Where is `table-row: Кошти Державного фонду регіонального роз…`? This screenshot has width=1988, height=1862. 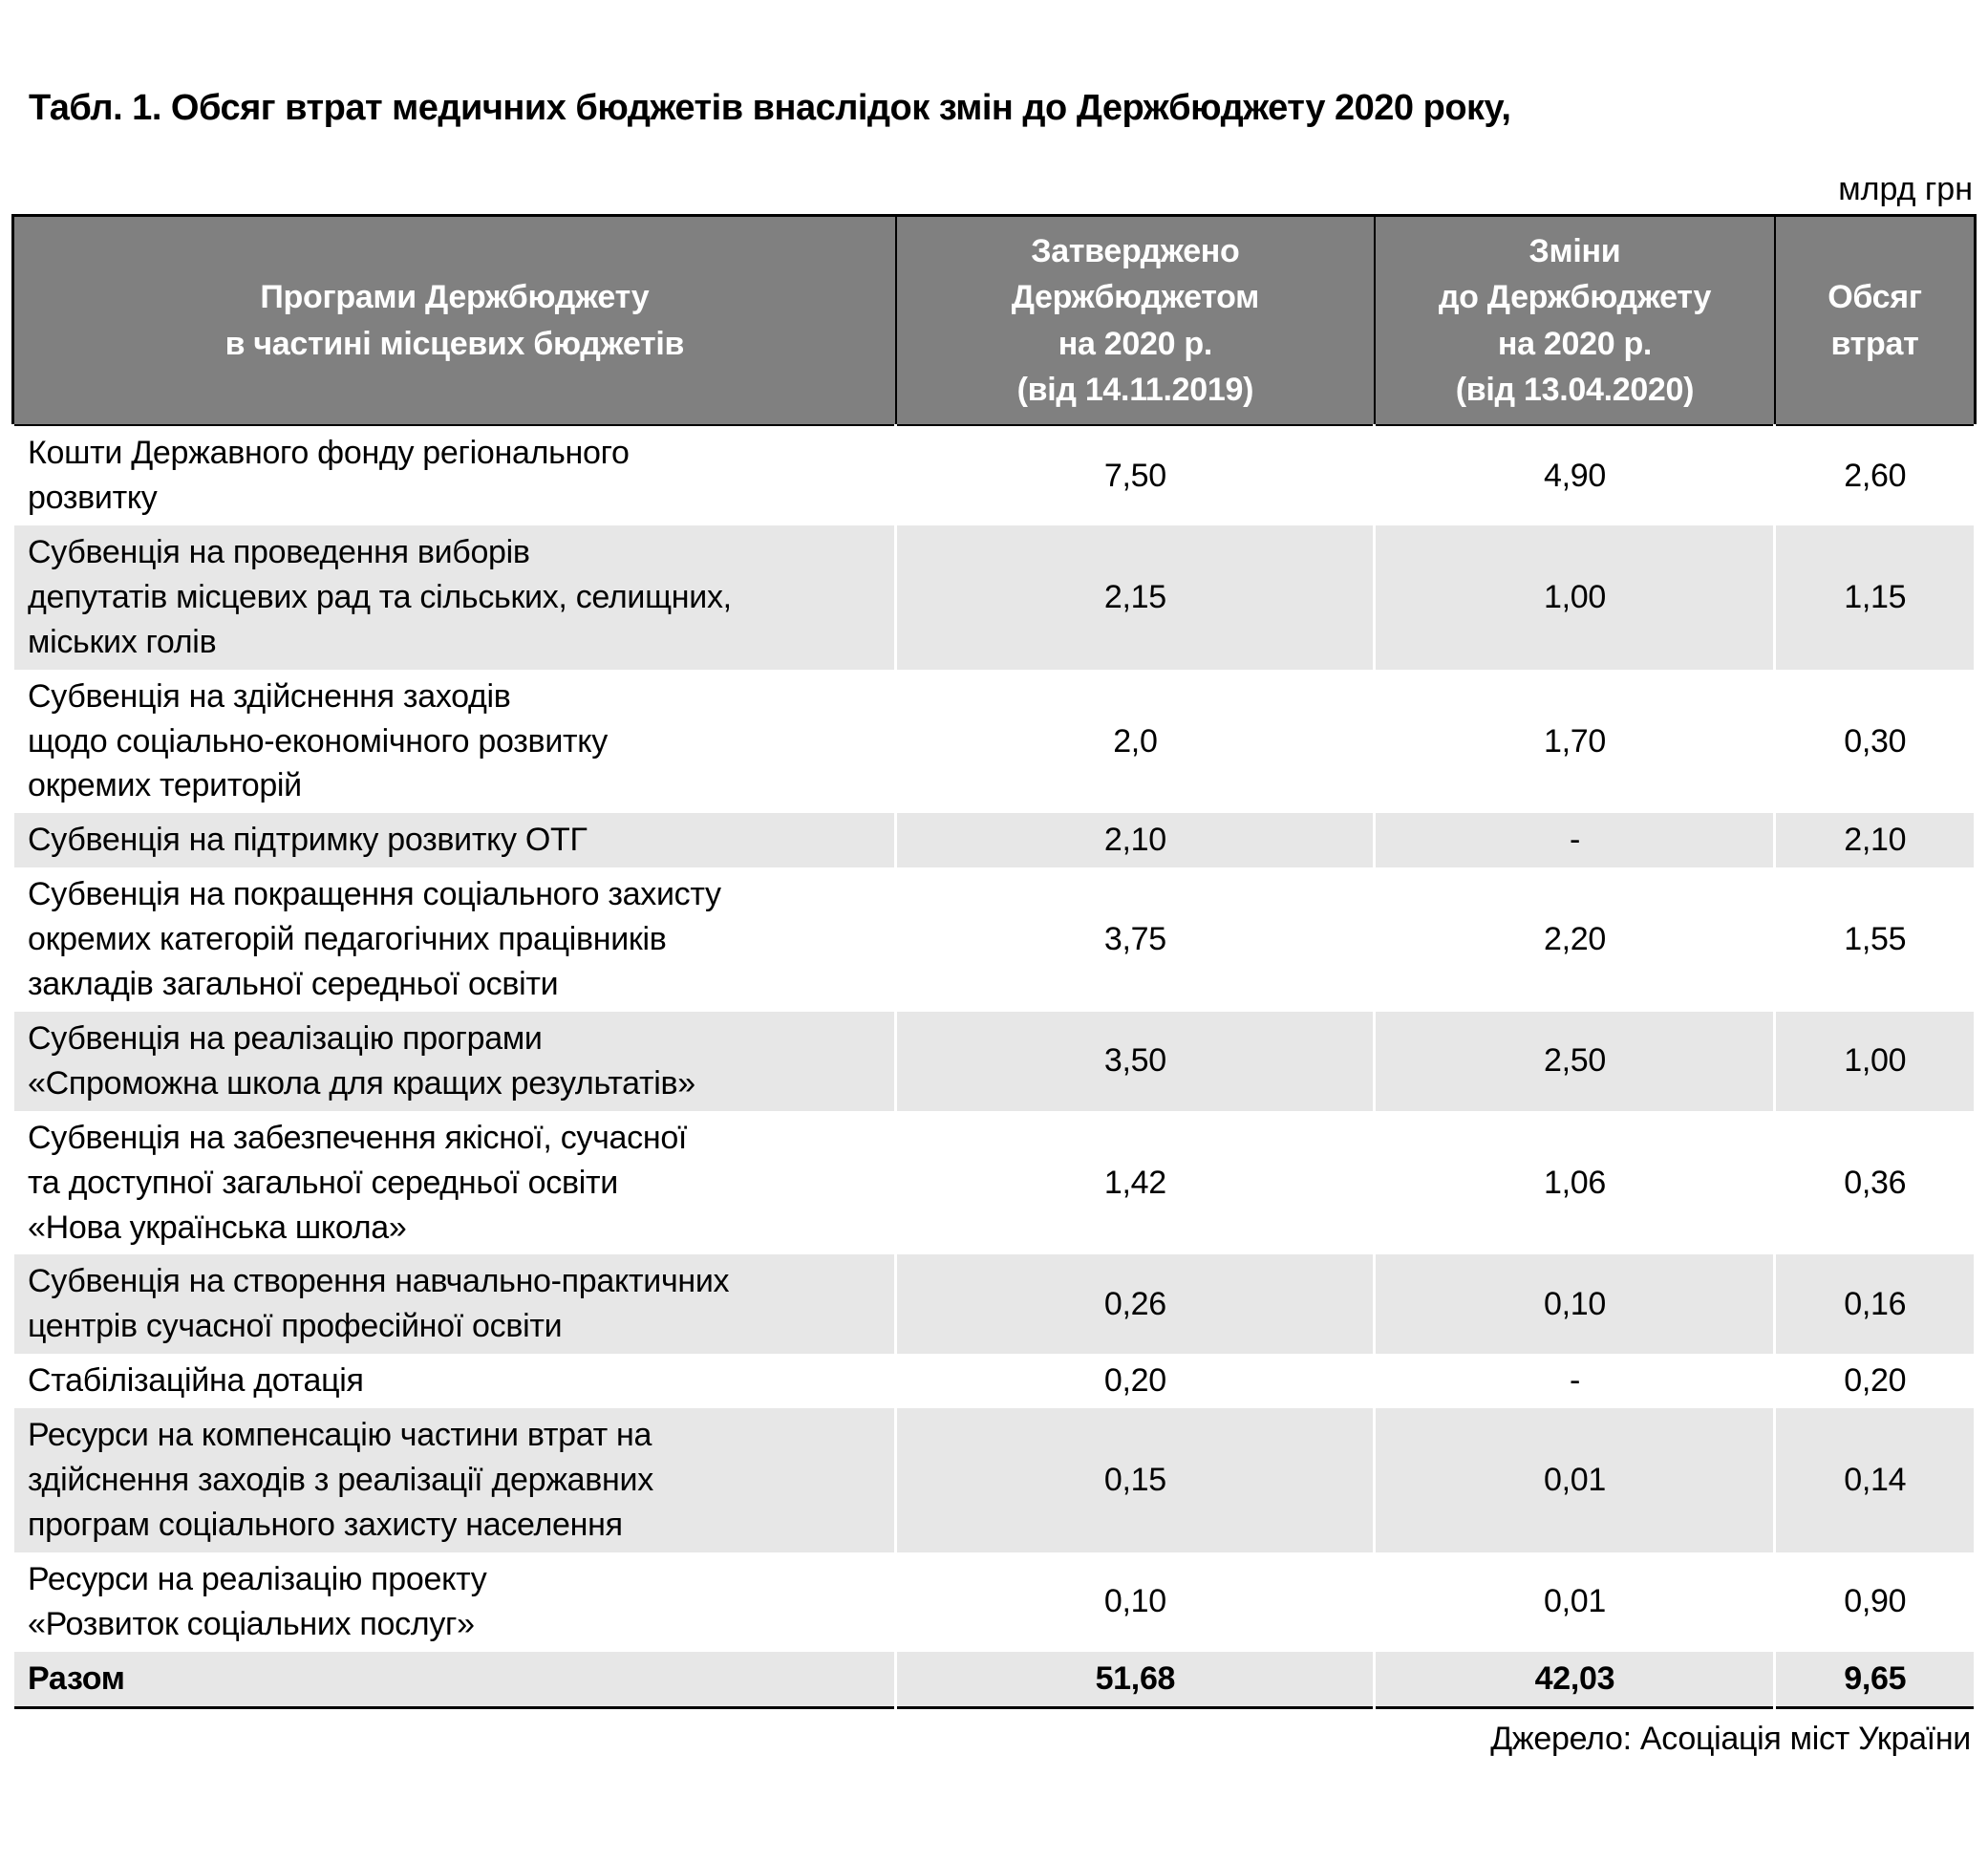 table-row: Кошти Державного фонду регіонального роз… is located at coordinates (994, 475).